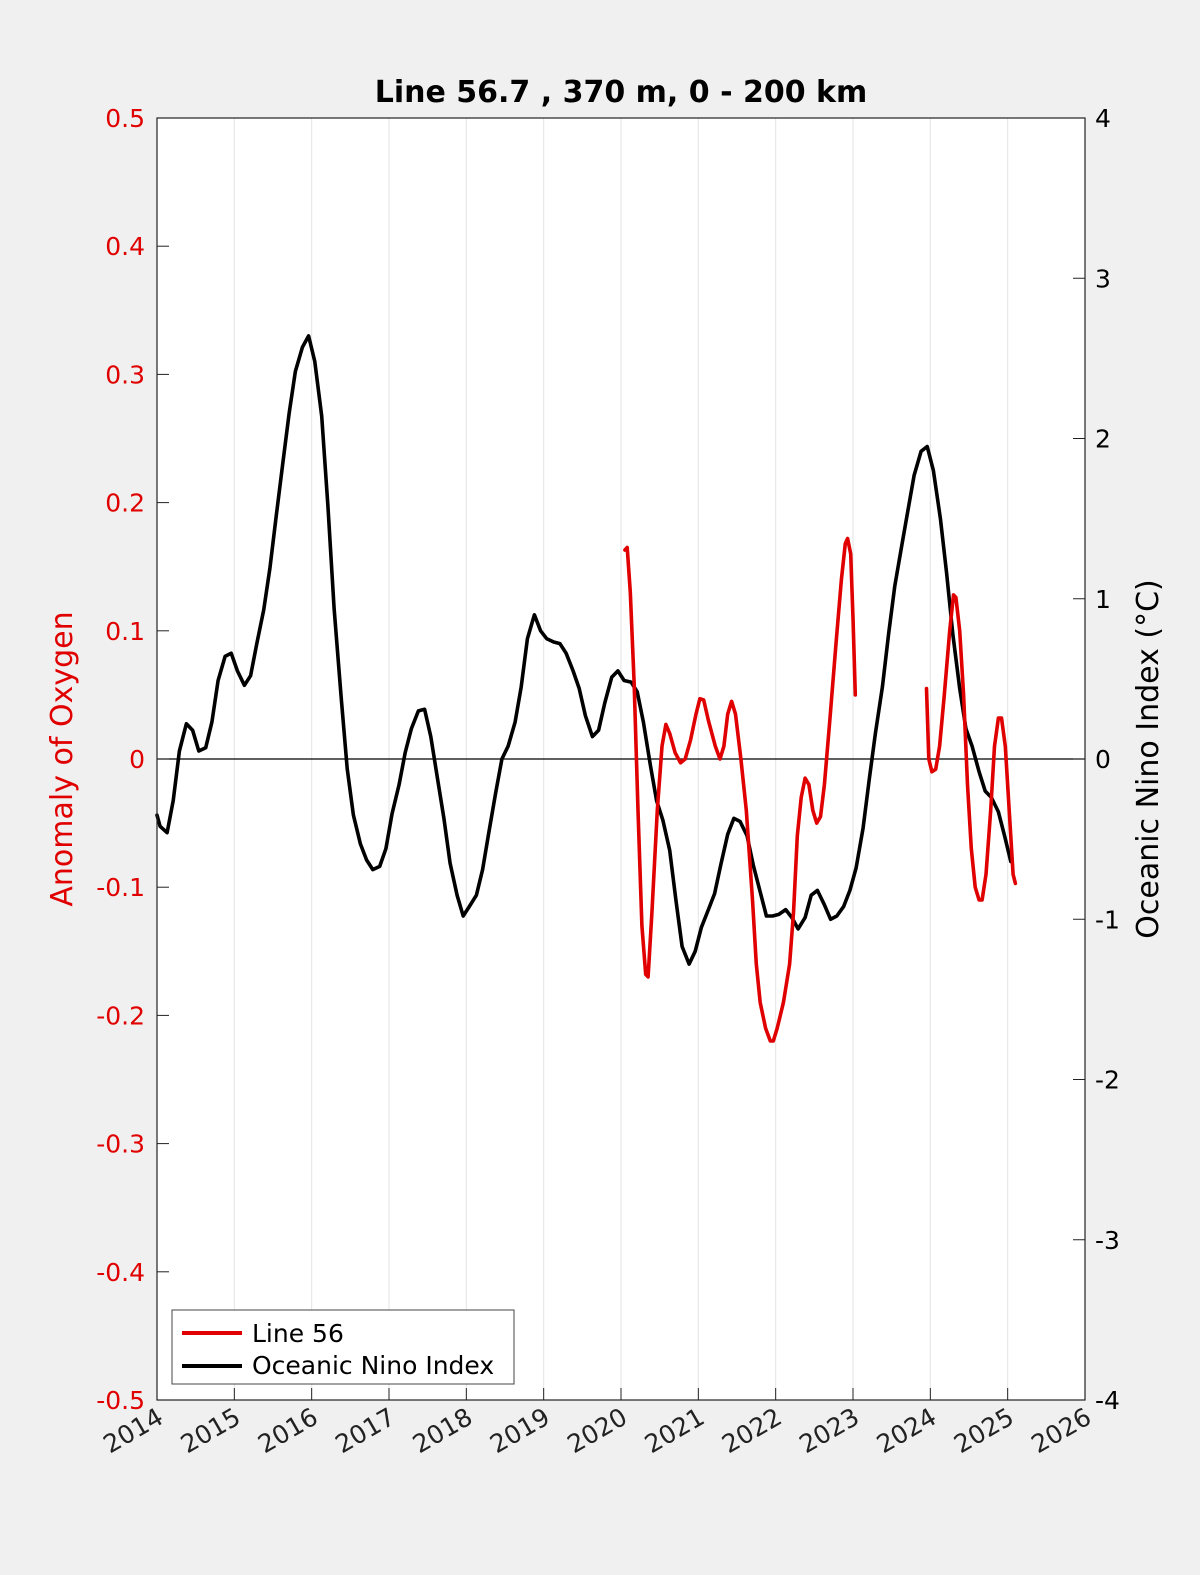 The width and height of the screenshot is (1200, 1575). Describe the element at coordinates (1107, 1240) in the screenshot. I see `right-tick-label: -3` at that location.